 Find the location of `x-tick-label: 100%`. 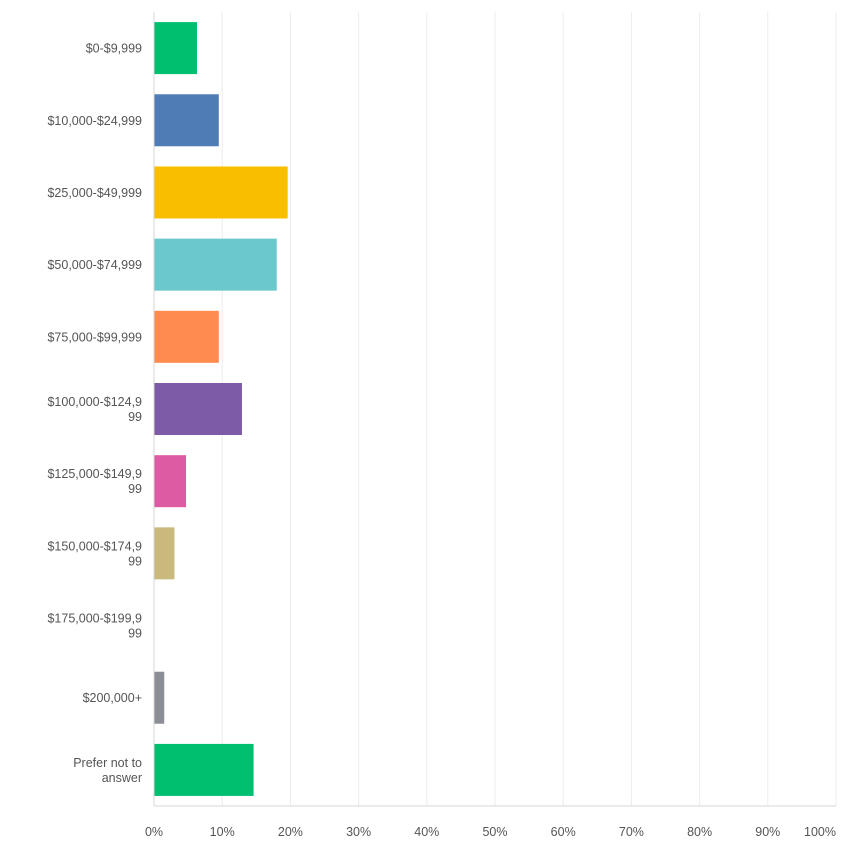

x-tick-label: 100% is located at coordinates (820, 832).